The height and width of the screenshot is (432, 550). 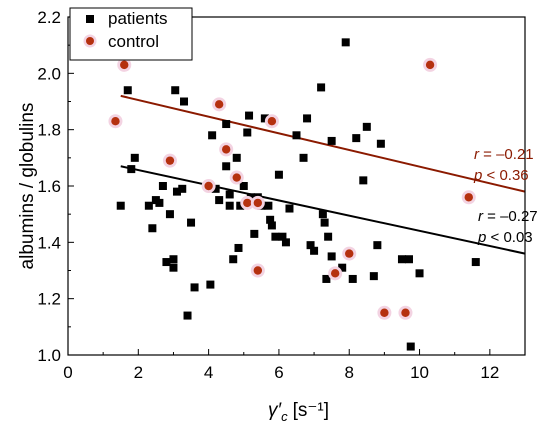 What do you see at coordinates (278, 372) in the screenshot?
I see `x-tick-label: 6` at bounding box center [278, 372].